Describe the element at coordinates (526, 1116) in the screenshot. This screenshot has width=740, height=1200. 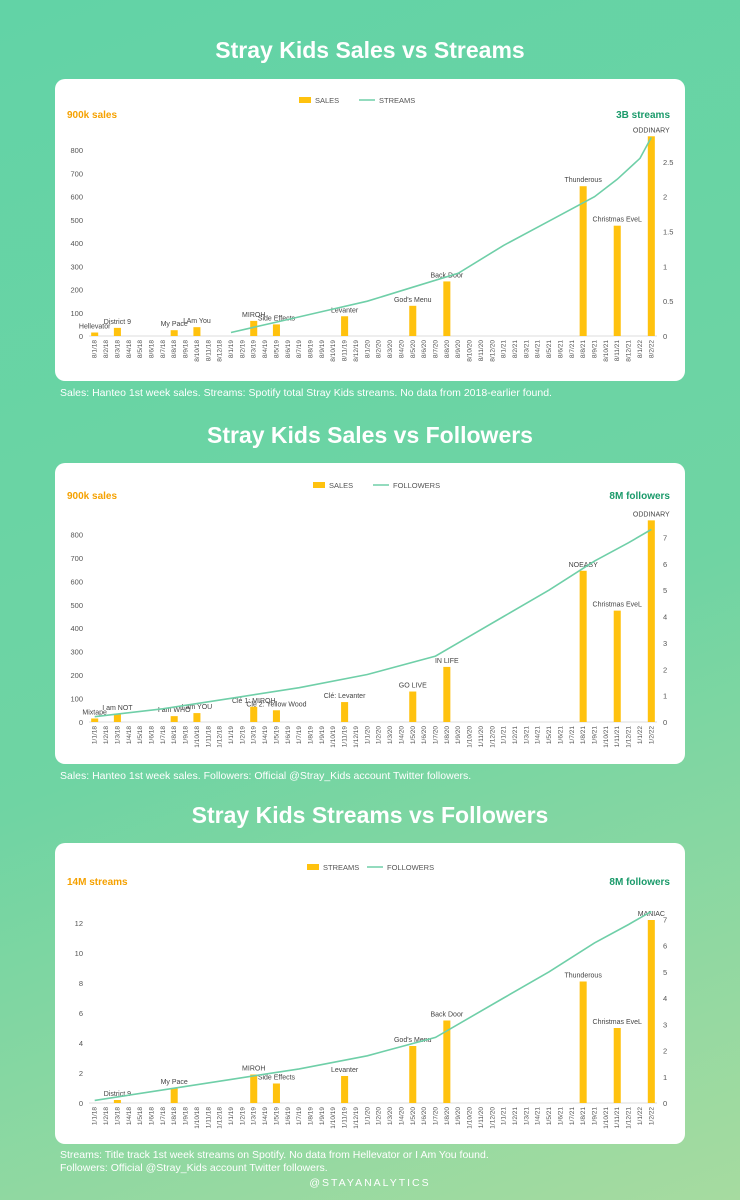
I see `x-tick-label: 1/3/21` at that location.